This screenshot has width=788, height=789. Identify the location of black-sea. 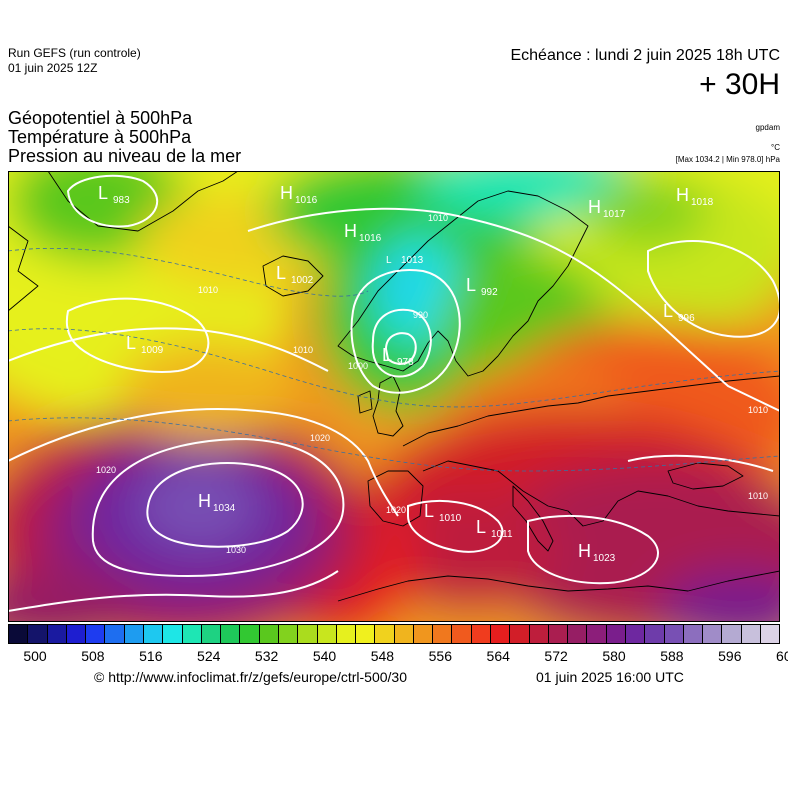
(705, 476).